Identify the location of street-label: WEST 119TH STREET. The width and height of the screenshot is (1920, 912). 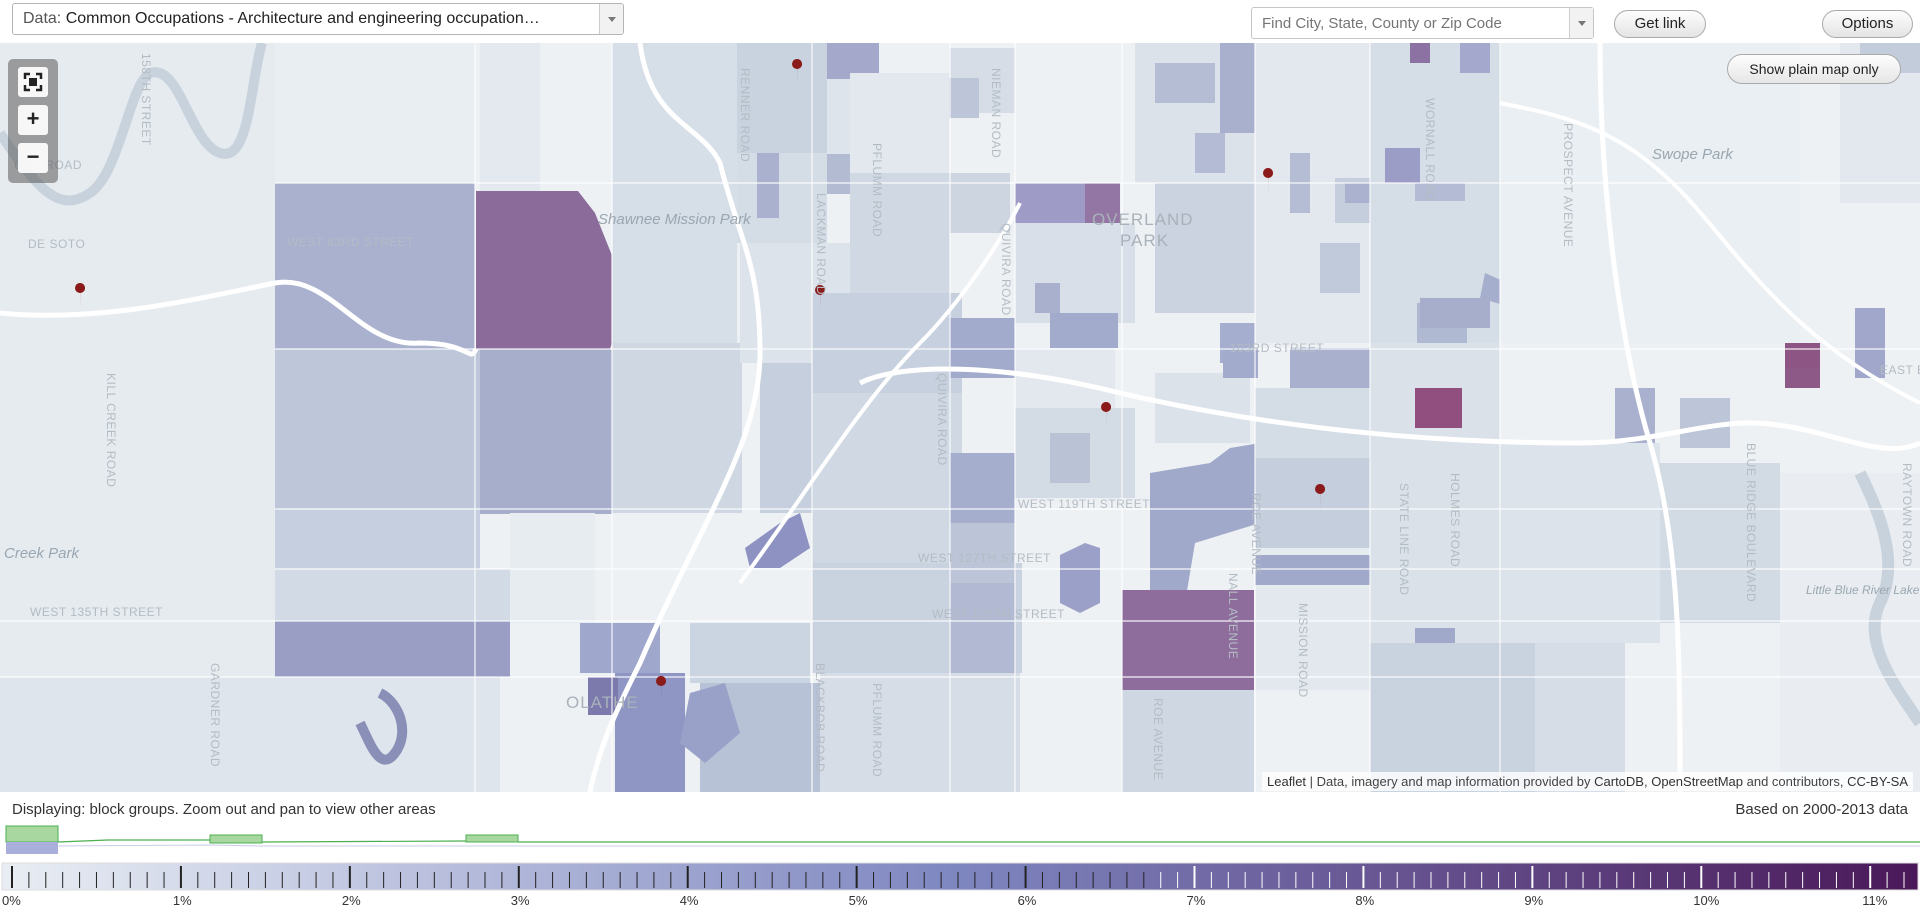
(1084, 504).